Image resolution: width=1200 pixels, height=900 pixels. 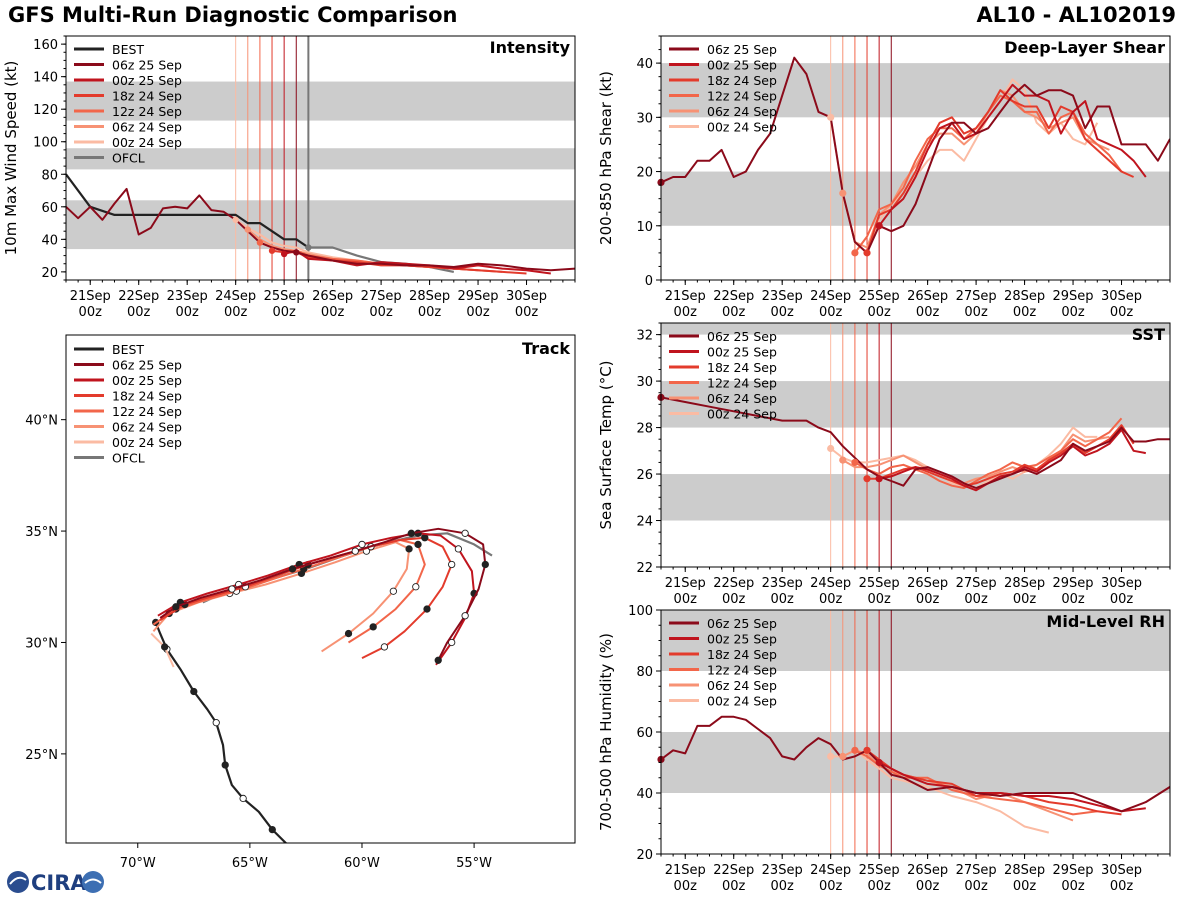 I want to click on track-ofcl-line, so click(x=347, y=568).